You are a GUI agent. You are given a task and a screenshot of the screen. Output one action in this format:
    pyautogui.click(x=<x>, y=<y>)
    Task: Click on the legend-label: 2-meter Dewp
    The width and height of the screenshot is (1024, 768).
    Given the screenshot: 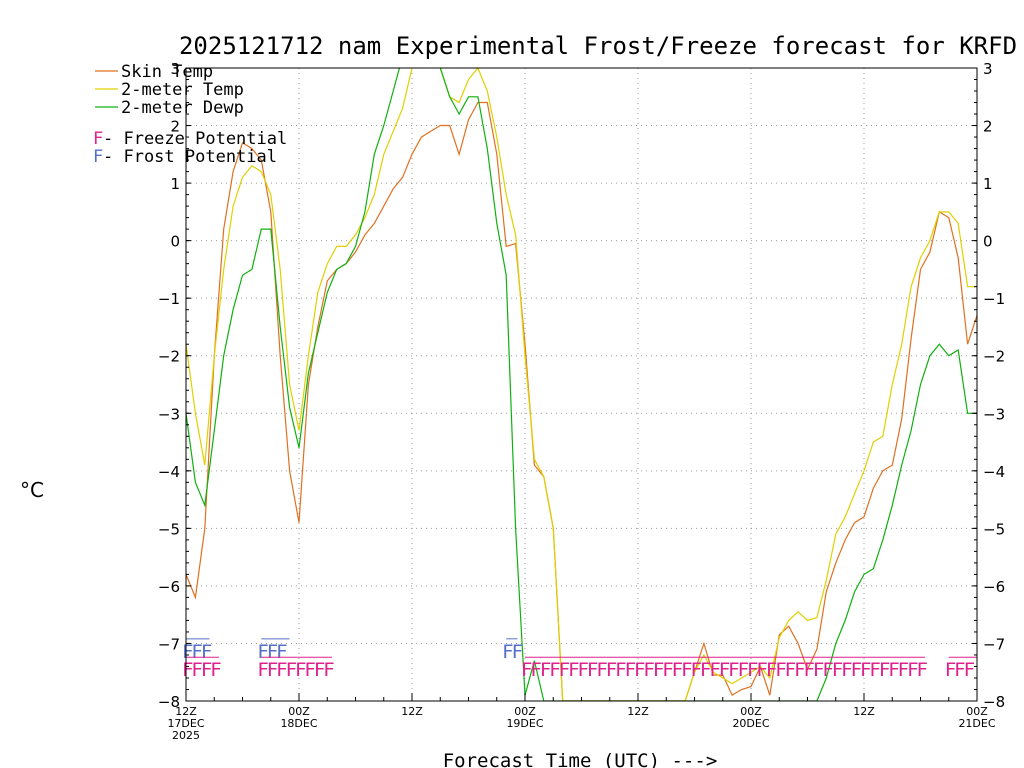 What is the action you would take?
    pyautogui.click(x=182, y=108)
    